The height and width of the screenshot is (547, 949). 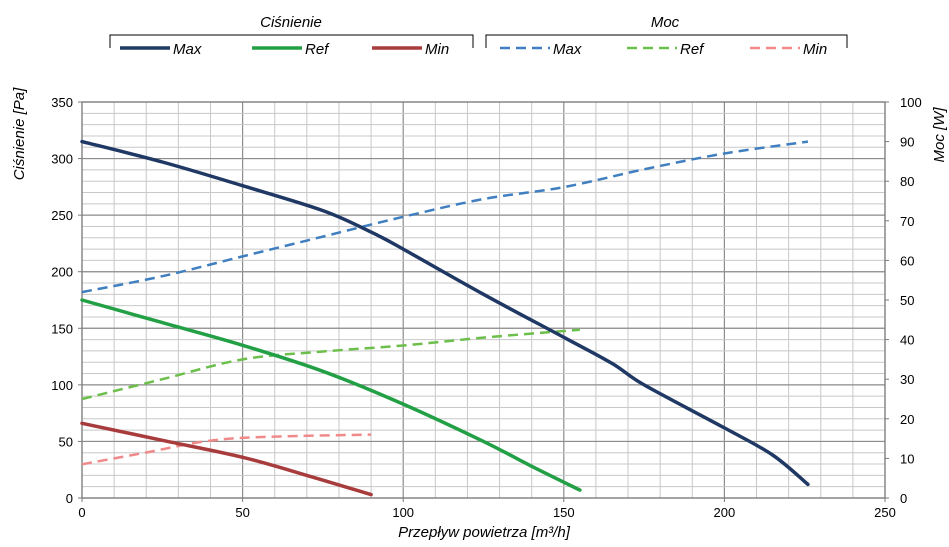 What do you see at coordinates (903, 498) in the screenshot?
I see `y-right-tick-label: 0` at bounding box center [903, 498].